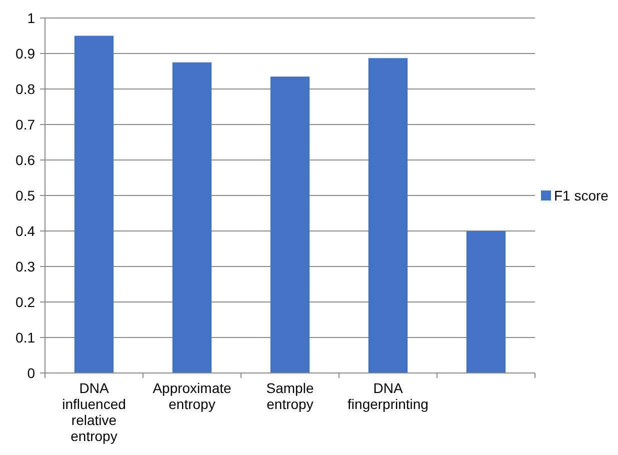  What do you see at coordinates (26, 124) in the screenshot?
I see `y-tick-label: 0.7` at bounding box center [26, 124].